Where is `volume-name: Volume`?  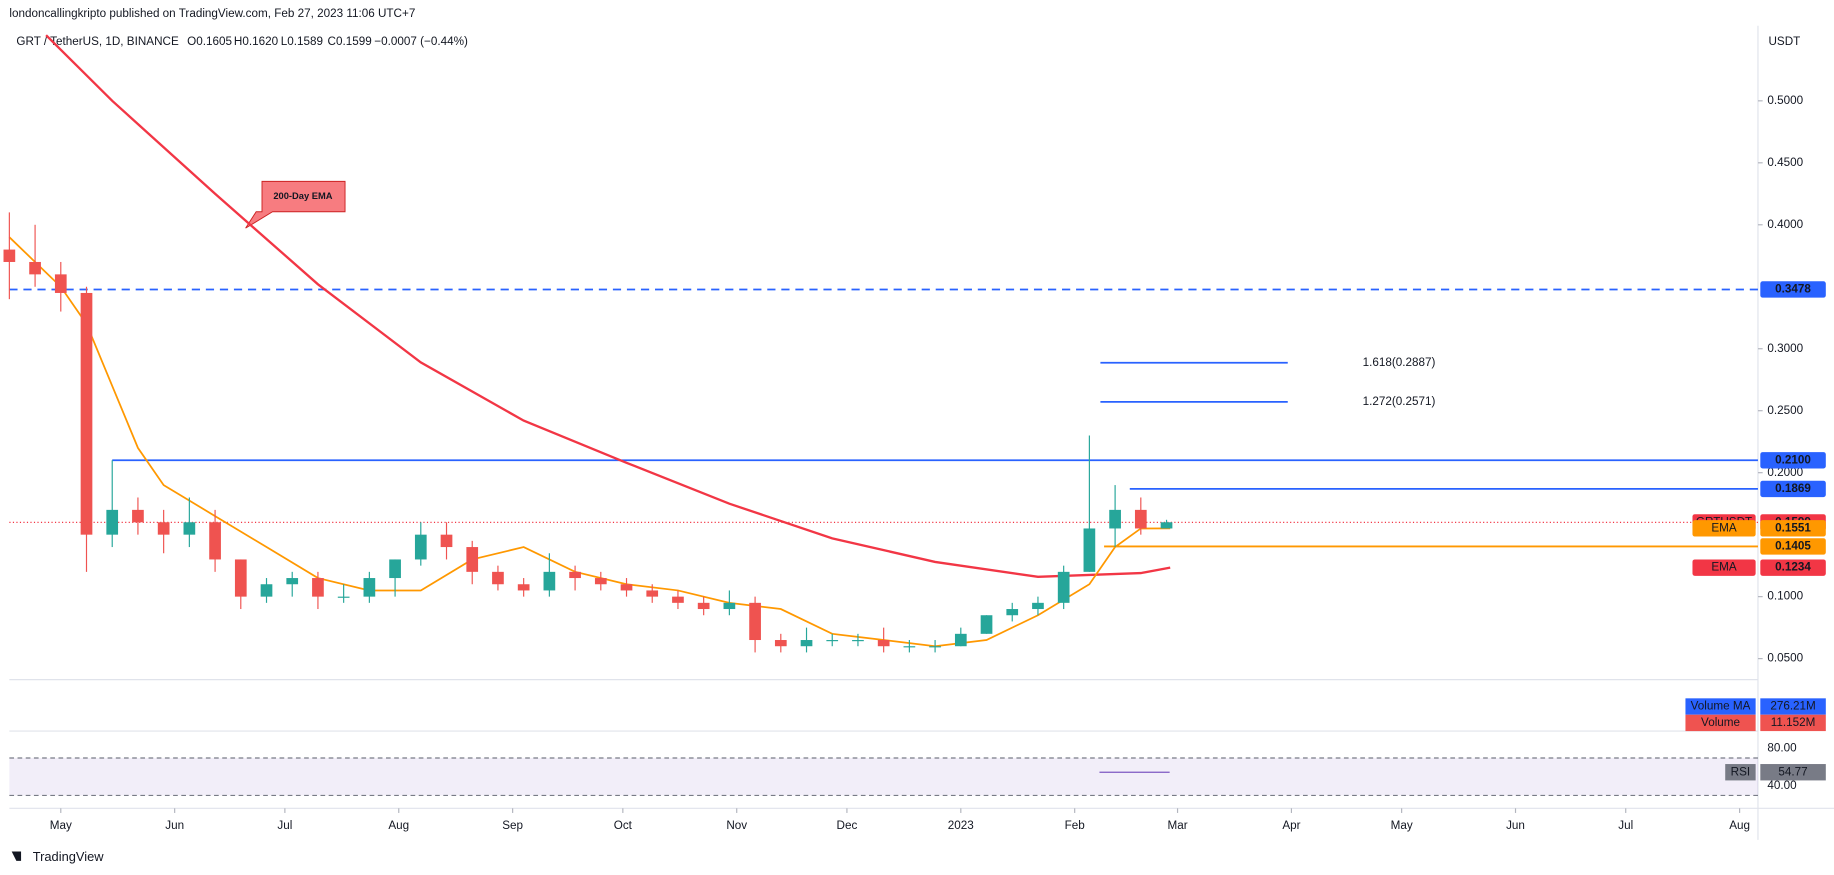
volume-name: Volume is located at coordinates (1720, 722).